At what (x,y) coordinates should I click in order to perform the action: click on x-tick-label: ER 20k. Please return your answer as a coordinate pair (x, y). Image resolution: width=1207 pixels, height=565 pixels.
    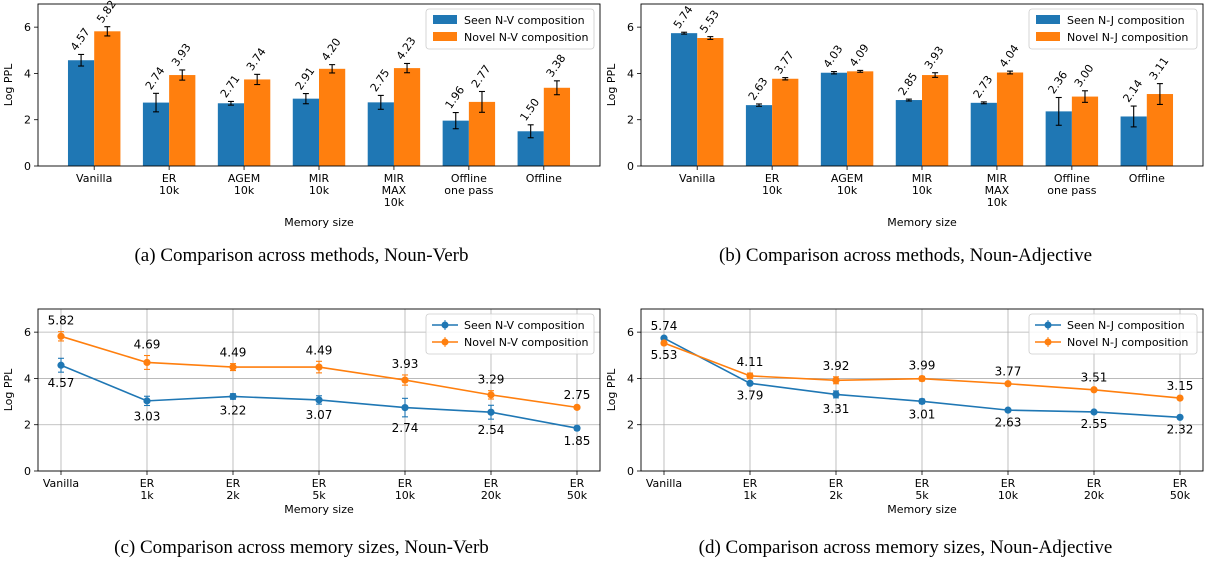
    Looking at the image, I should click on (1094, 489).